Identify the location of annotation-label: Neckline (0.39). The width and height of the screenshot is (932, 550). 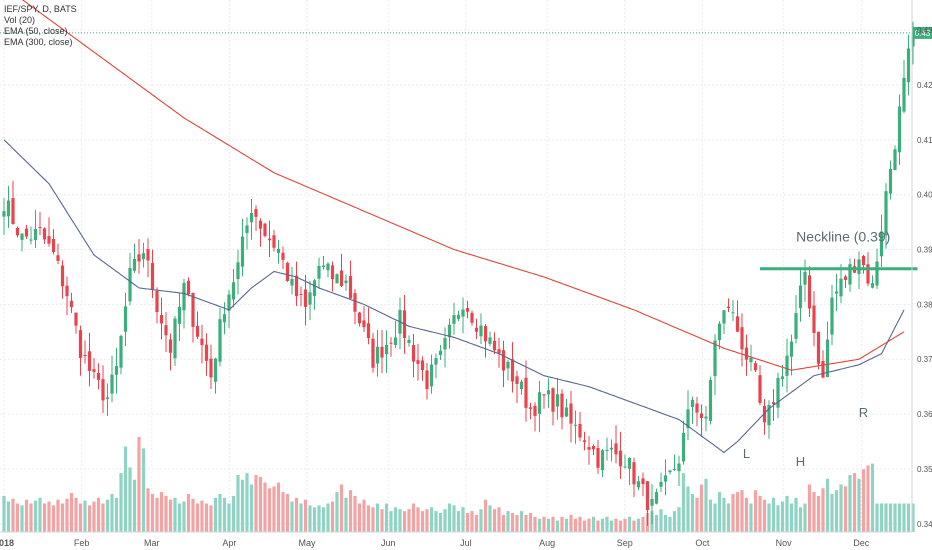
(843, 236).